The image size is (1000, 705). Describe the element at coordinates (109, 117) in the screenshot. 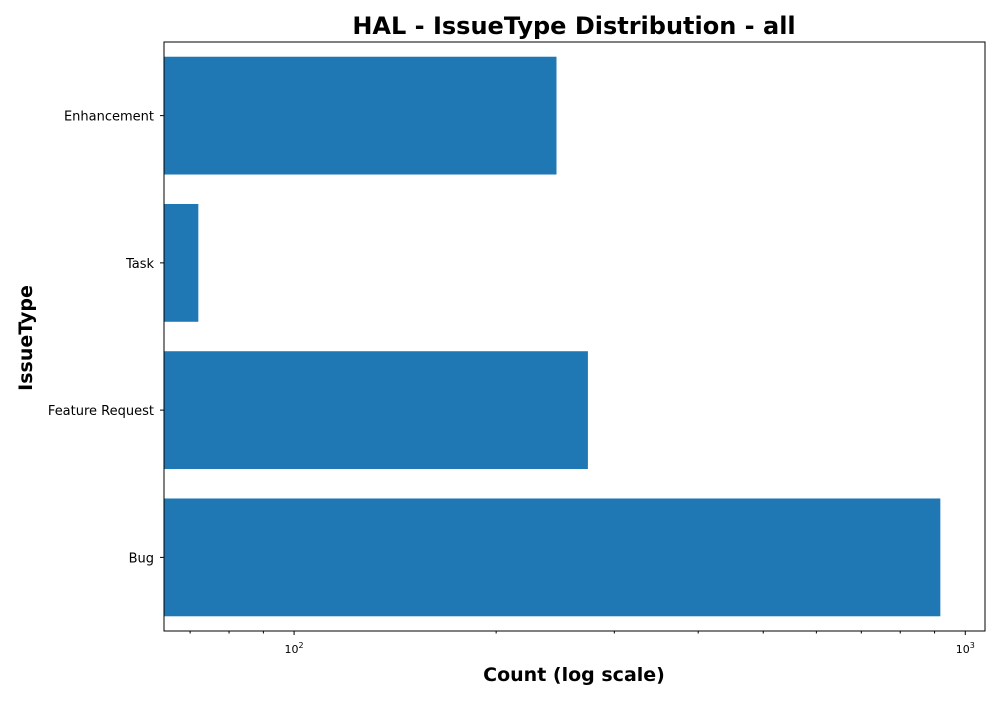

I see `y-tick-label: Enhancement` at that location.